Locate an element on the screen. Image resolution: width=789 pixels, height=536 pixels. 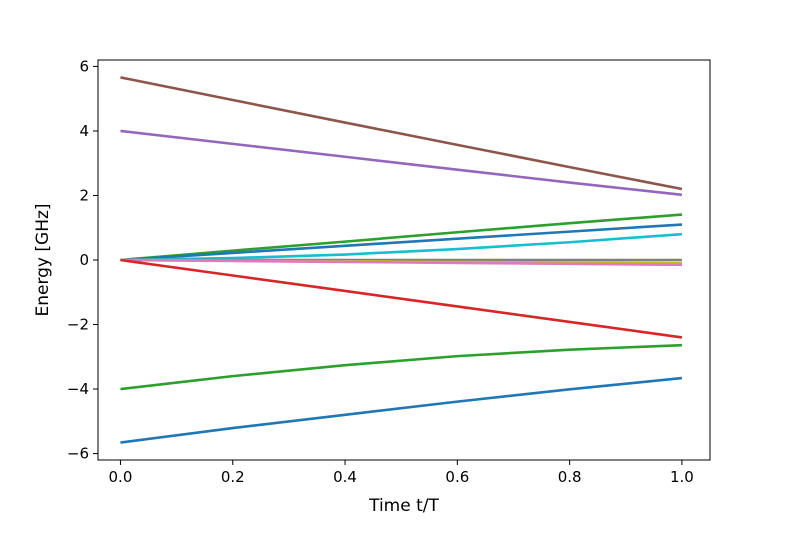
x-tick-label: 0.8 is located at coordinates (570, 477).